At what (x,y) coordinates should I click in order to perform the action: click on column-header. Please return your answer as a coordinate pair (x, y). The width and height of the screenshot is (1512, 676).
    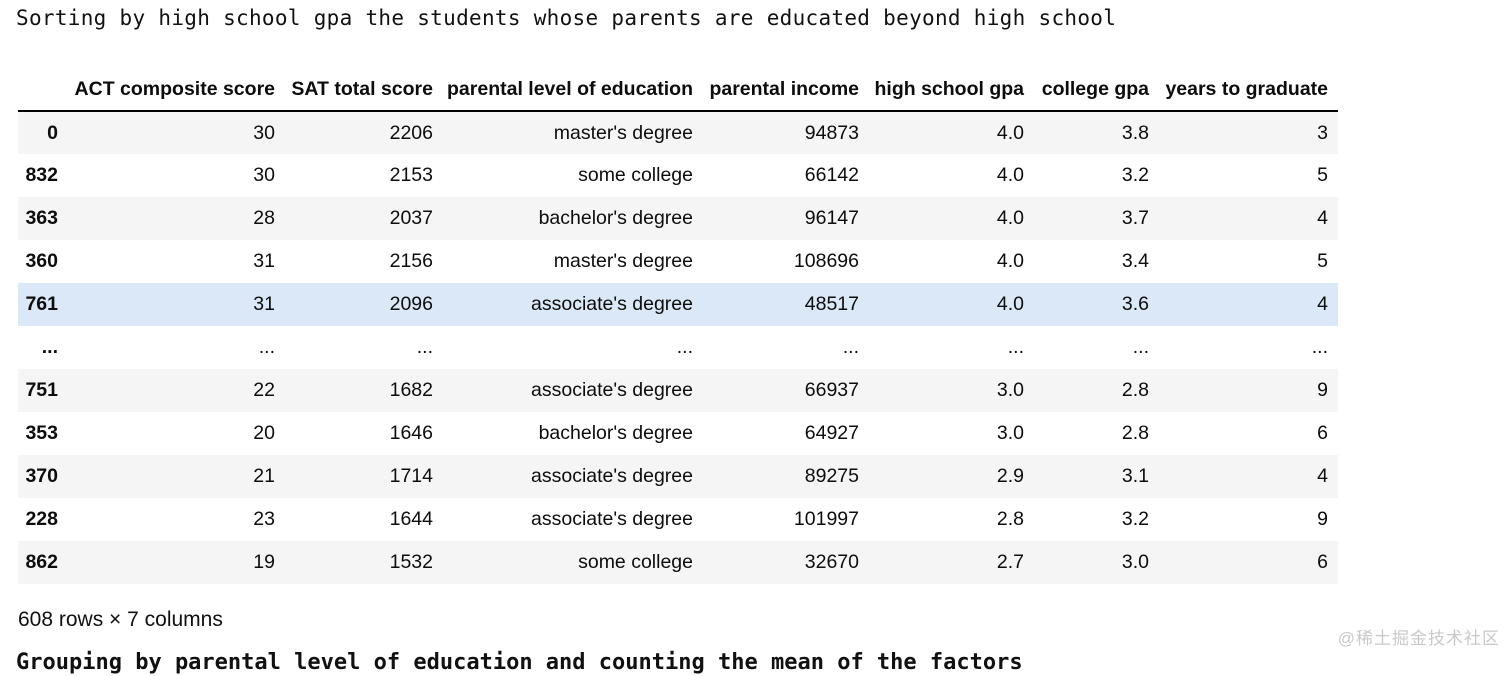
    Looking at the image, I should click on (43, 92).